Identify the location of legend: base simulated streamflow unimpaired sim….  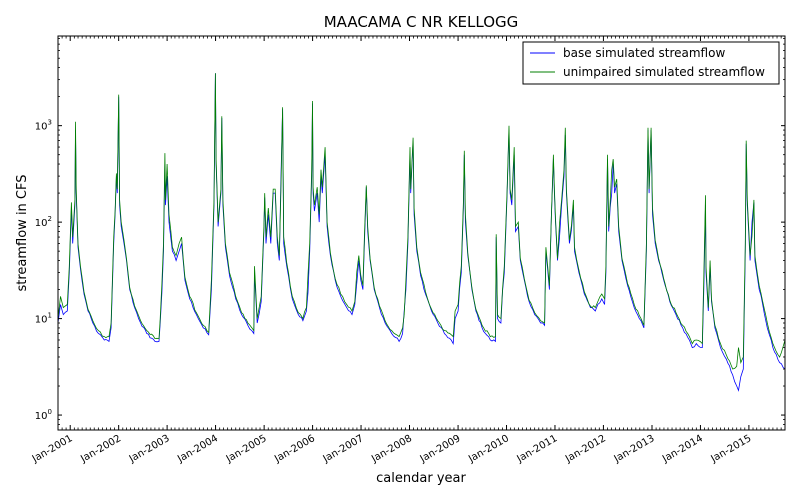
(651, 63).